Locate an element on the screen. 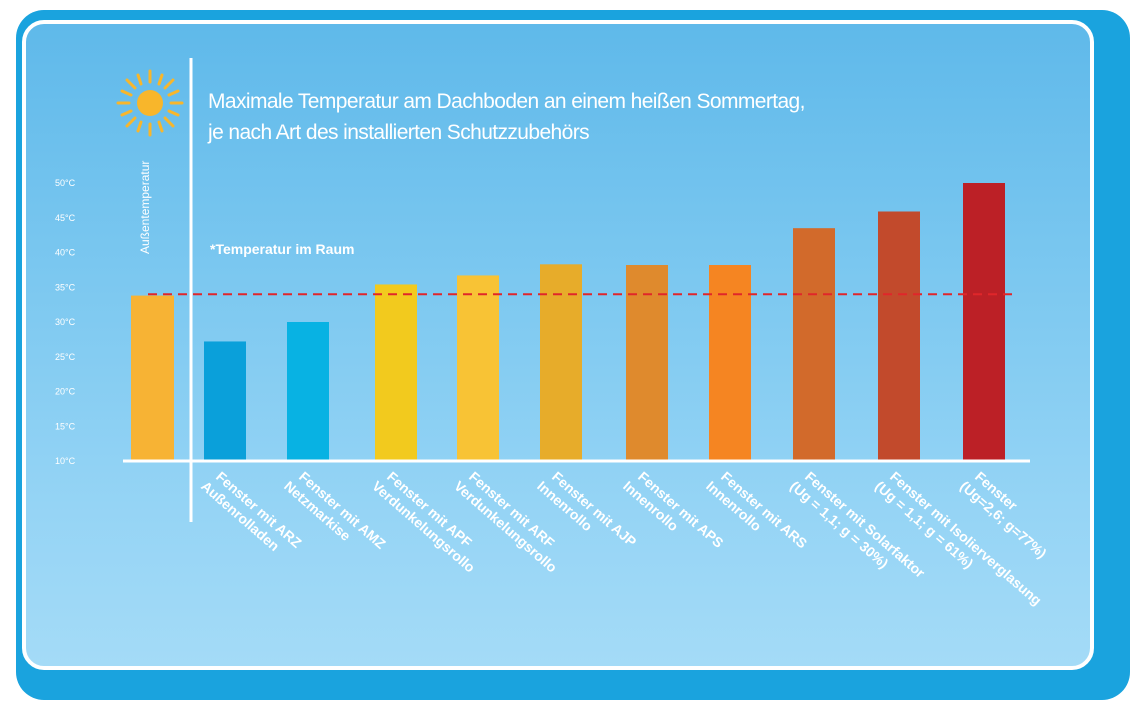 The height and width of the screenshot is (708, 1141). y-ticks: 50°C 45°C 40°C 35°C 30°C 25°C 20°C 15°C 10°C is located at coordinates (65, 322).